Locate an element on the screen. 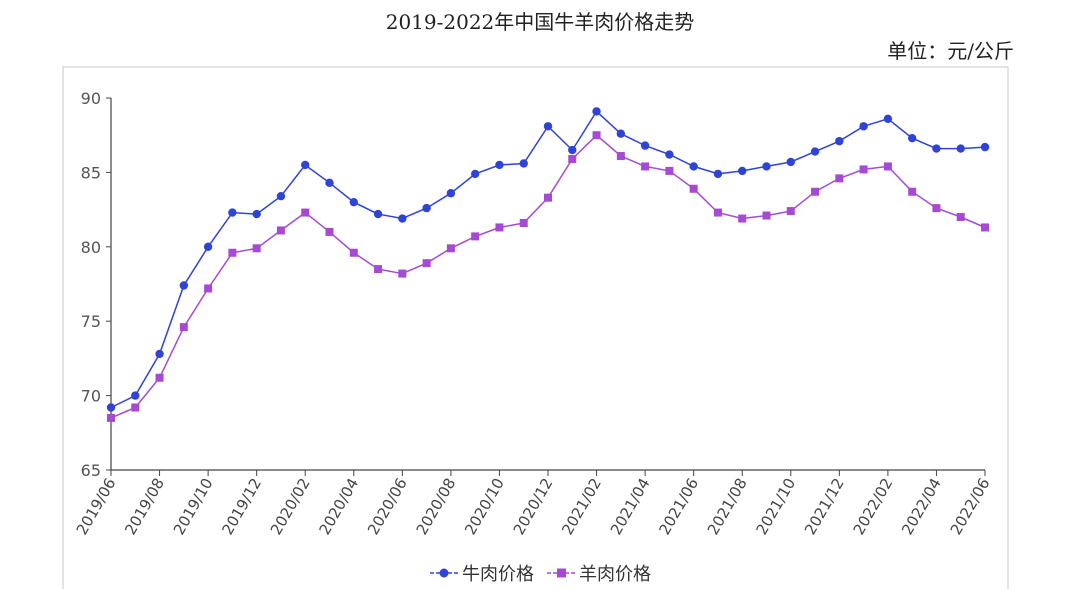 The height and width of the screenshot is (589, 1080). y-tick-label: 80 is located at coordinates (91, 247).